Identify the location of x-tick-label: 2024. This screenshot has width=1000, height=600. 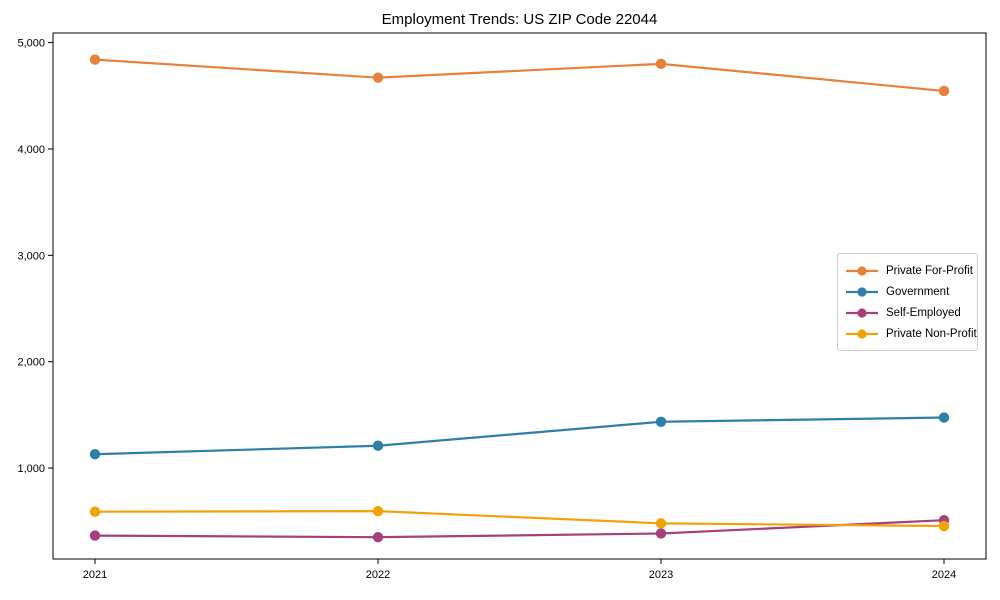
(944, 575).